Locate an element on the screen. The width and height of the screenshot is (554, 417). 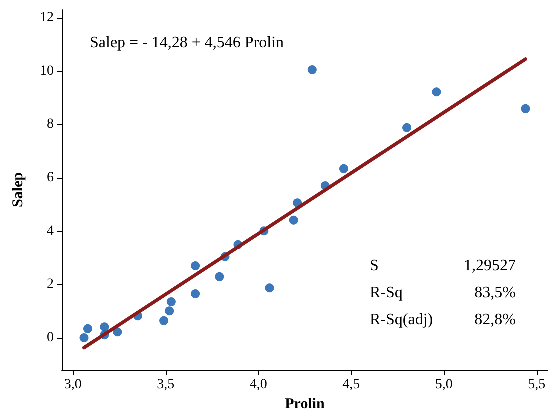
annotation: 83,5% is located at coordinates (495, 293).